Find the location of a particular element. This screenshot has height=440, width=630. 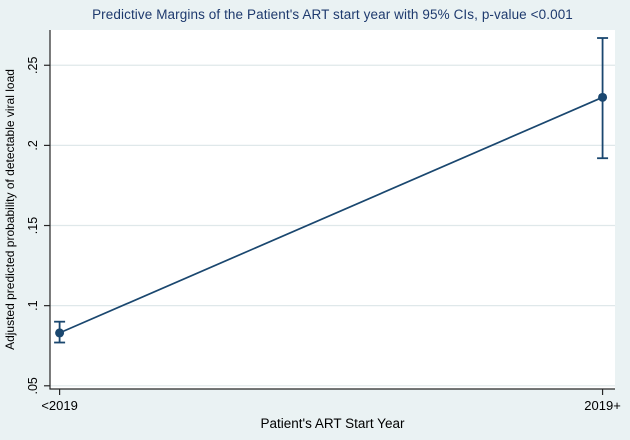

y-tick-label: .15 is located at coordinates (33, 225).